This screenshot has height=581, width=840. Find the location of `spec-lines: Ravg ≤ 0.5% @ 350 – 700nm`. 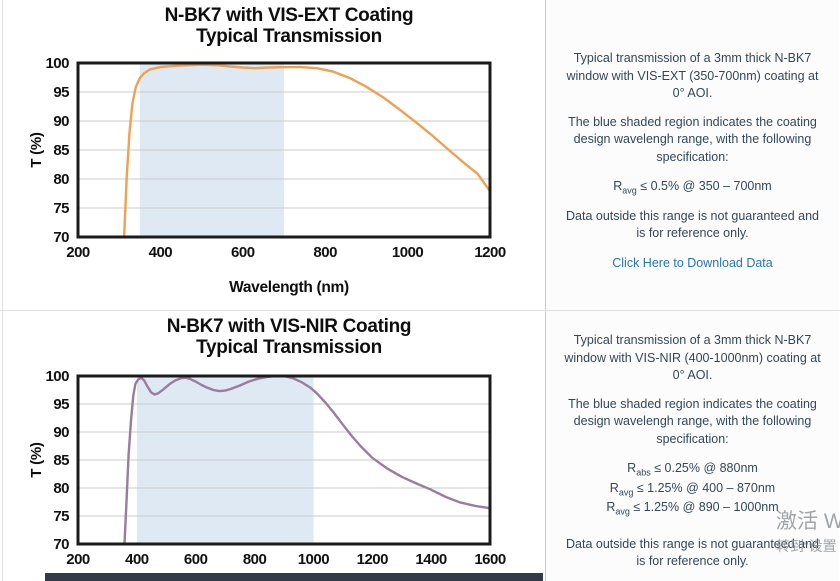

spec-lines: Ravg ≤ 0.5% @ 350 – 700nm is located at coordinates (692, 187).